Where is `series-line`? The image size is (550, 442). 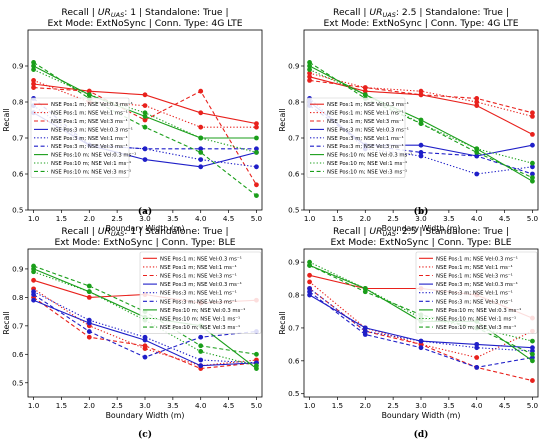 series-line is located at coordinates (145, 319).